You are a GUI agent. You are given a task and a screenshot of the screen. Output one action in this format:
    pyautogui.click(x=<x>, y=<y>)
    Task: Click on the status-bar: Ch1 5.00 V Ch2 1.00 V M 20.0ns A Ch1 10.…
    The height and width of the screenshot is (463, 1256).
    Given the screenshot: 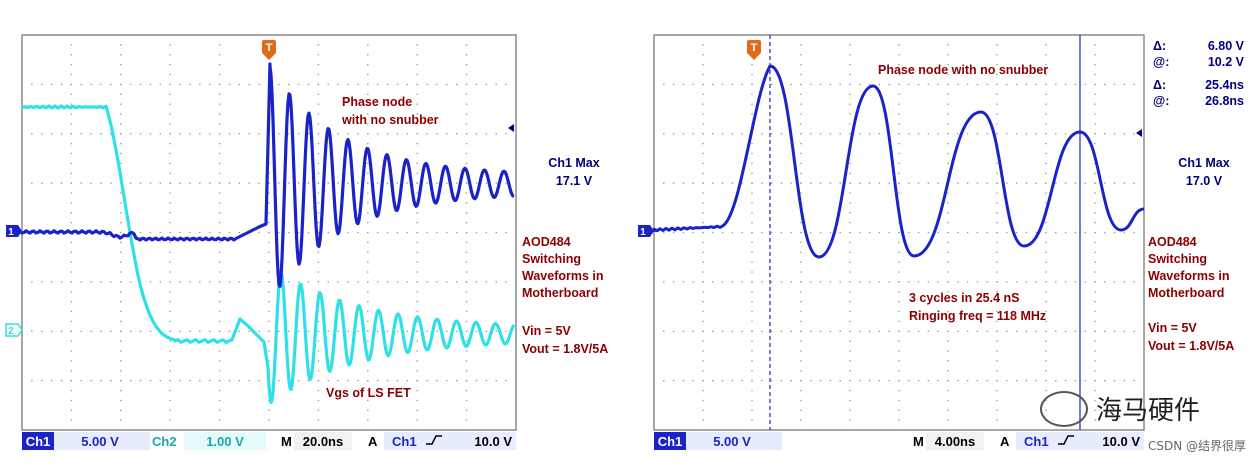 What is the action you would take?
    pyautogui.click(x=269, y=441)
    